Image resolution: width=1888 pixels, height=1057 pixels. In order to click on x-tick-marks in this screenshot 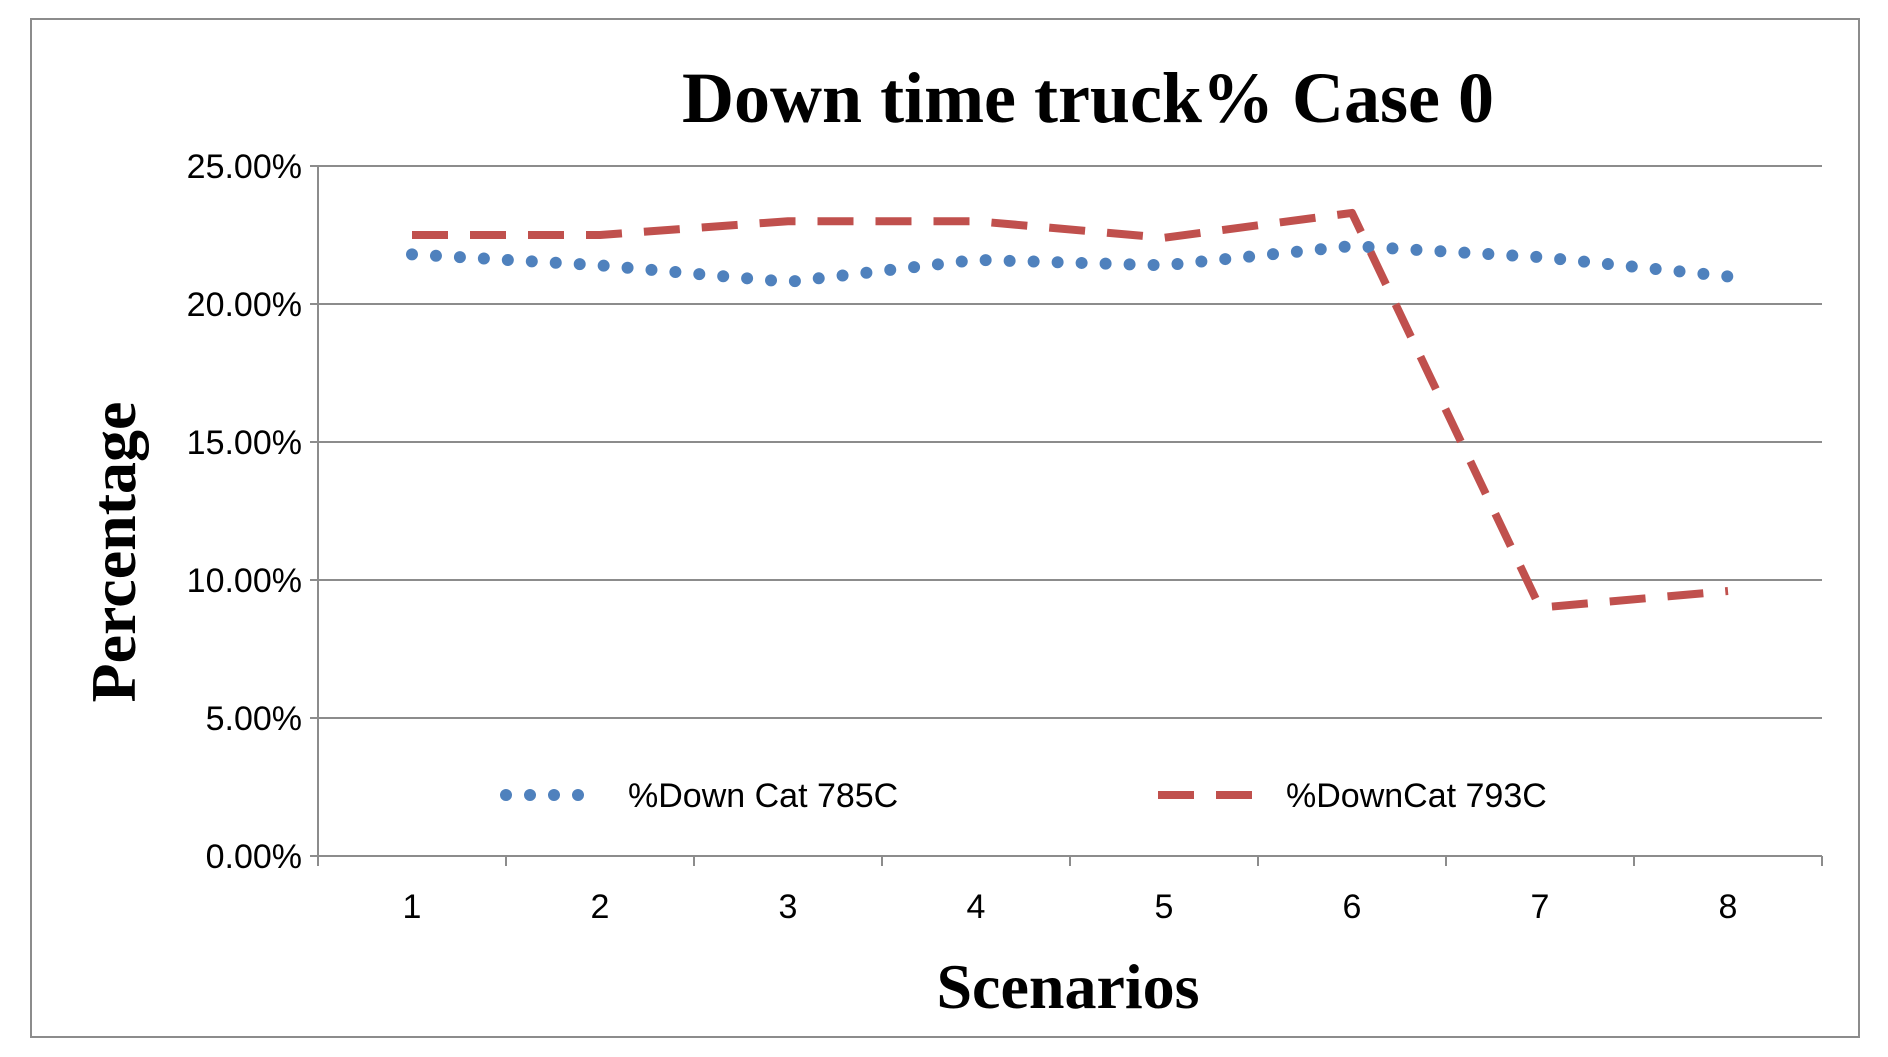, I will do `click(1070, 861)`.